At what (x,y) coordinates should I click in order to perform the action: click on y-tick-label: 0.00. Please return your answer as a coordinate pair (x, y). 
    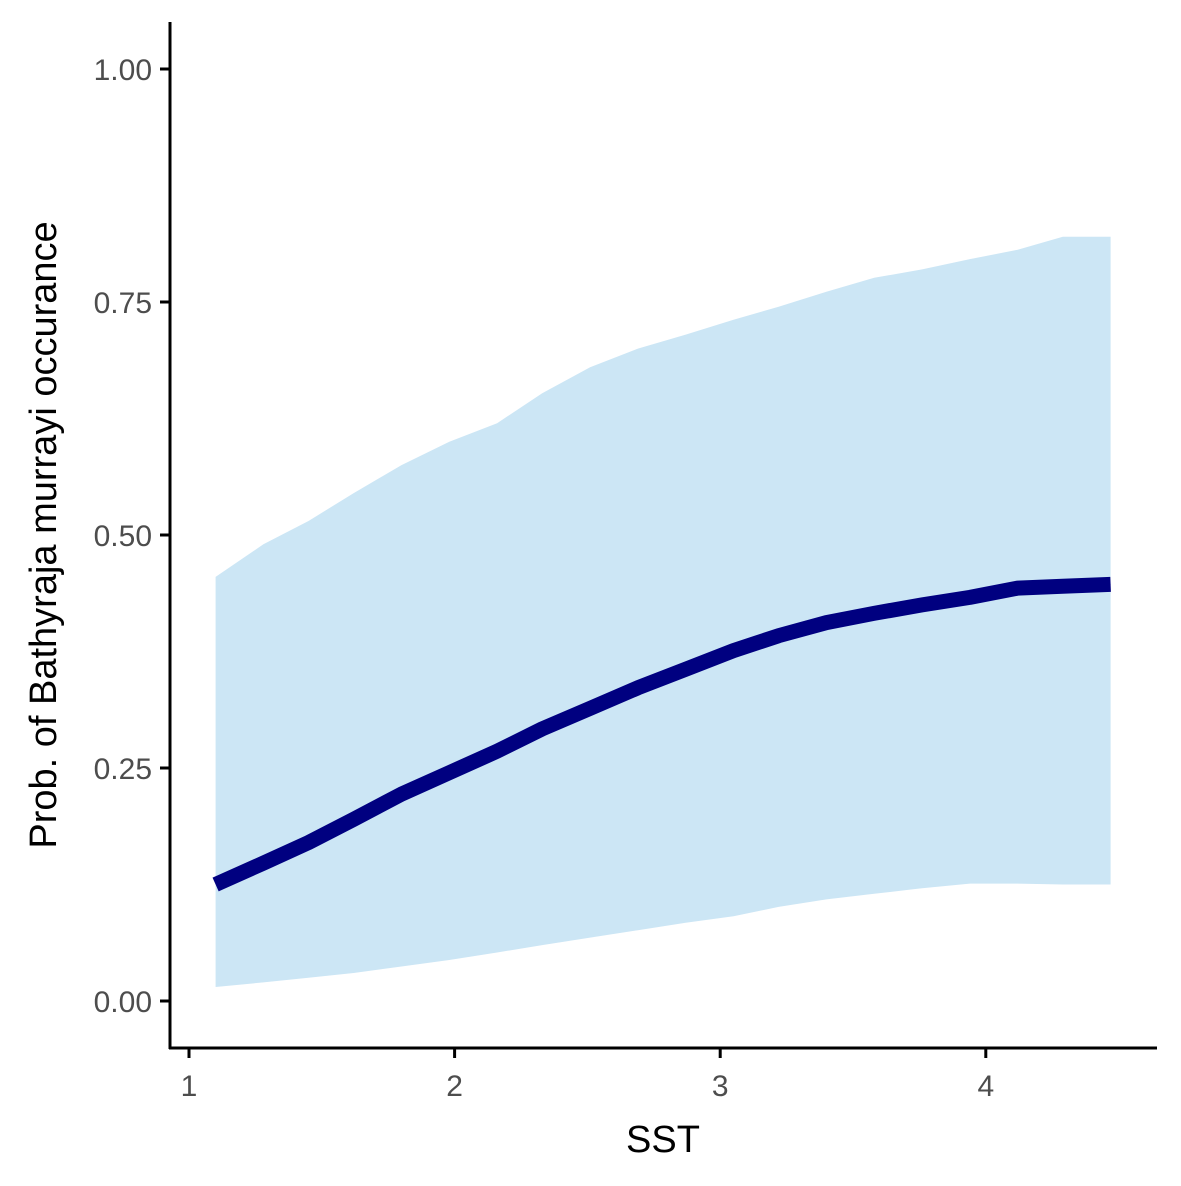
    Looking at the image, I should click on (123, 1002).